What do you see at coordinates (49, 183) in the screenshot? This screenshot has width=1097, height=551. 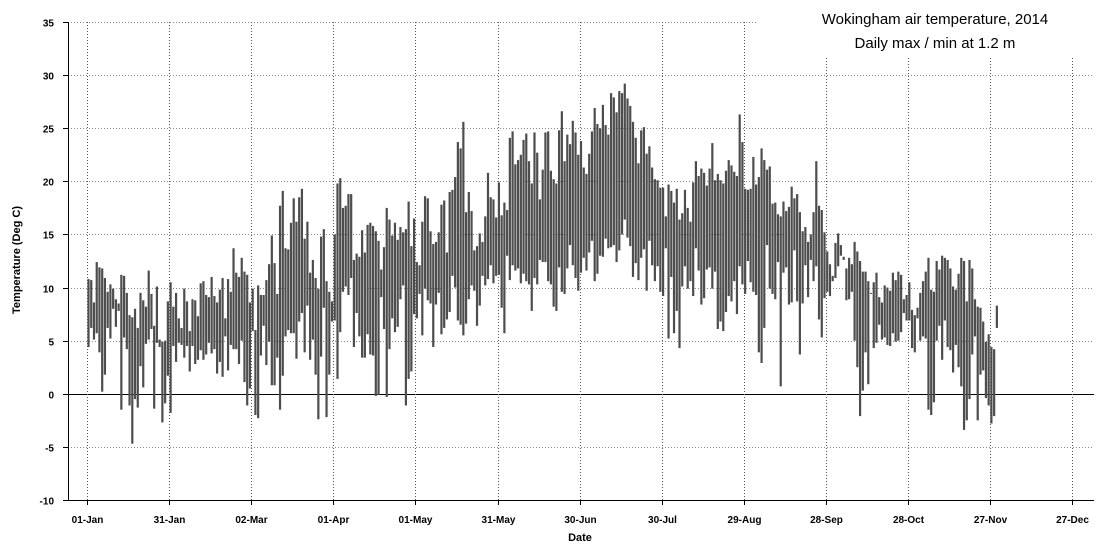 I see `y-tick-label: 20` at bounding box center [49, 183].